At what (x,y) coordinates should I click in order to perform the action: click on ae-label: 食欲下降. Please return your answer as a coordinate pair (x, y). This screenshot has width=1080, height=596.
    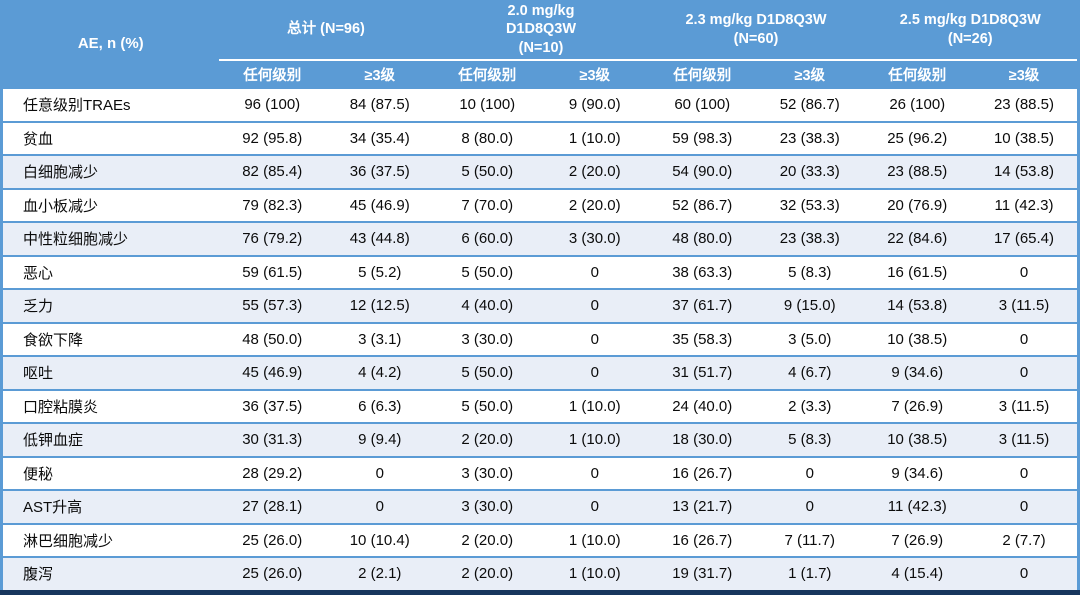
    Looking at the image, I should click on (110, 338).